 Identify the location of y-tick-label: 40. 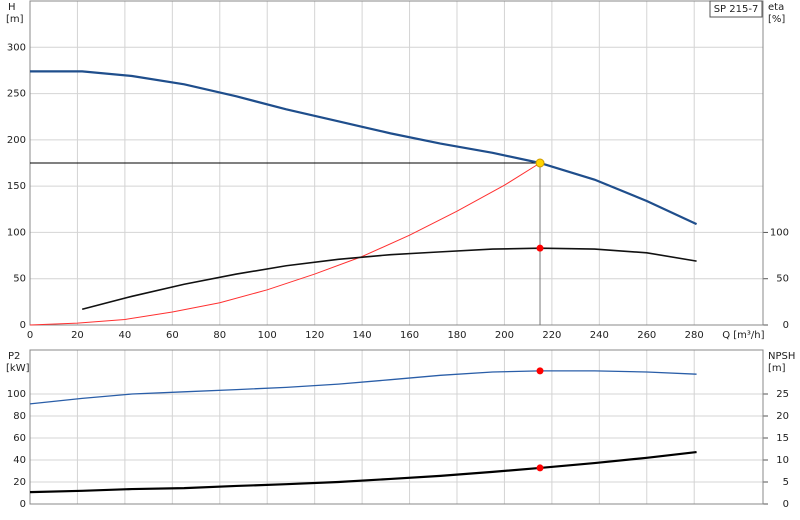
(19, 460).